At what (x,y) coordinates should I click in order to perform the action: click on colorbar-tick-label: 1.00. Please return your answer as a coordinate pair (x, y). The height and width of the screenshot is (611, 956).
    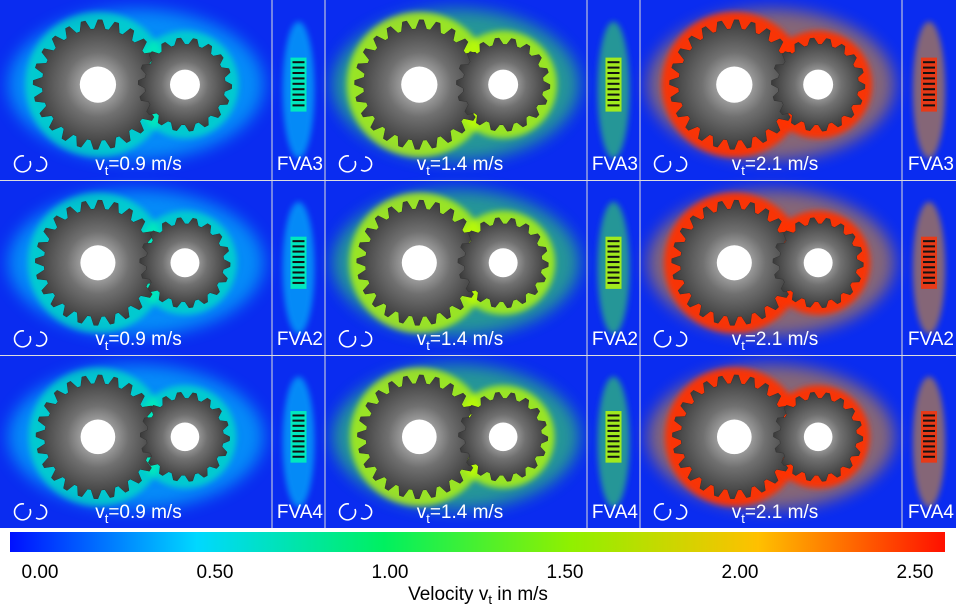
    Looking at the image, I should click on (390, 572).